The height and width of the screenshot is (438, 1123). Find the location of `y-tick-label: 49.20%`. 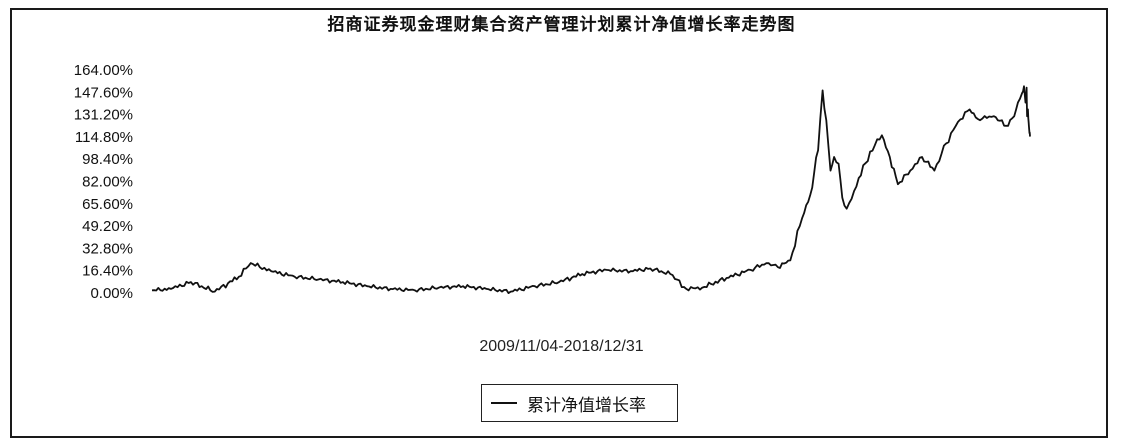

y-tick-label: 49.20% is located at coordinates (107, 226).